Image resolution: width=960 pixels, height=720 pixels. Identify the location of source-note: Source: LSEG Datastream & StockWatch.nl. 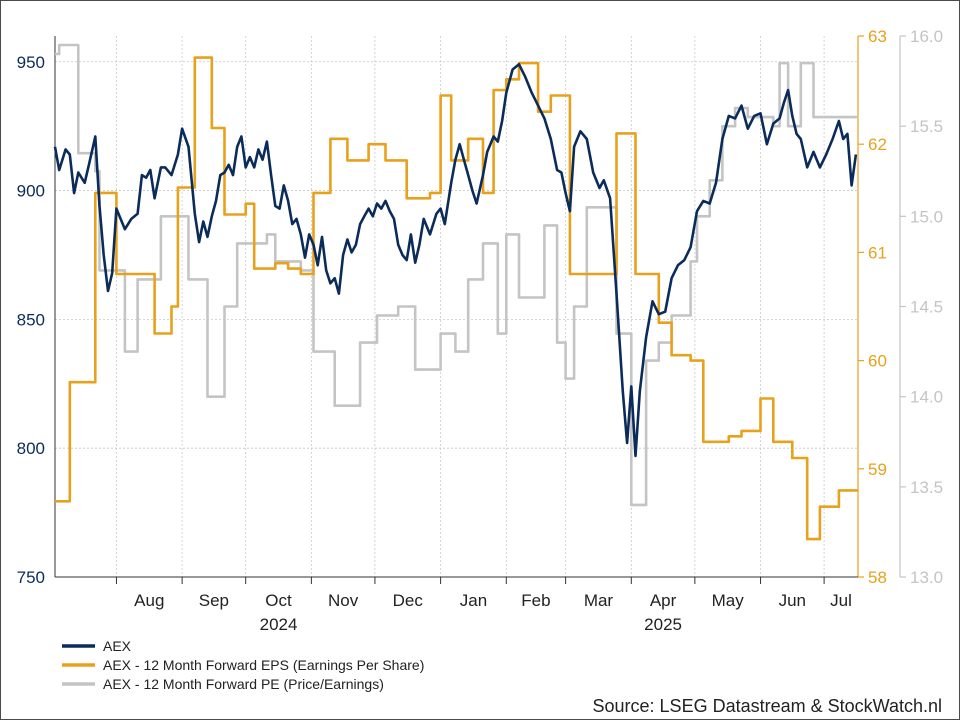
(767, 706).